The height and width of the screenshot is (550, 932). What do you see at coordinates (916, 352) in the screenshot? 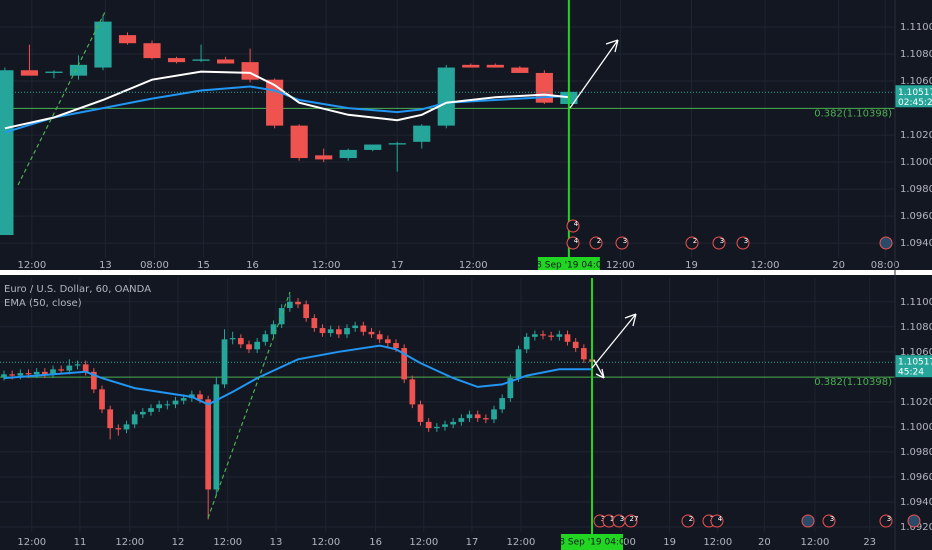
I see `y-tick-label: 1.10600` at bounding box center [916, 352].